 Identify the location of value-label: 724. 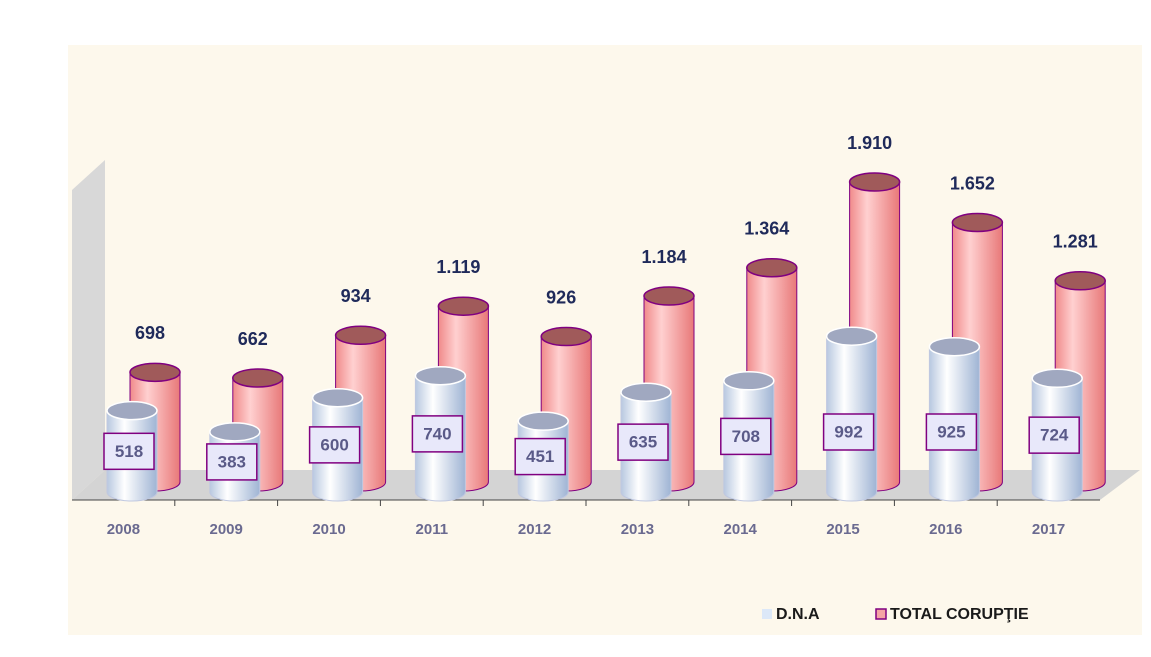
(1054, 435).